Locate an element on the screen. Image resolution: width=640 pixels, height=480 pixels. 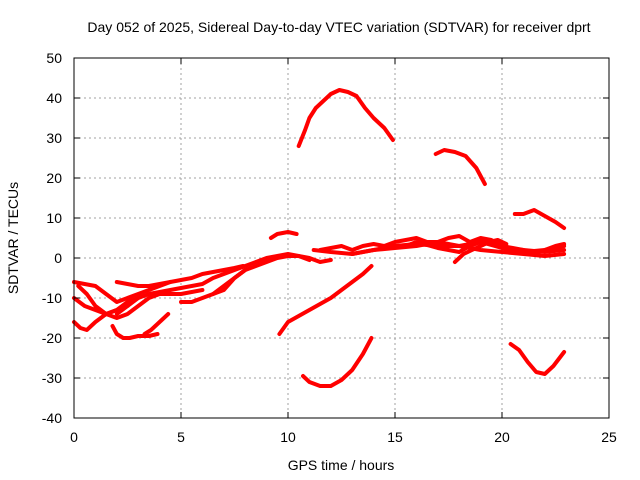
series-sat-d is located at coordinates (140, 302).